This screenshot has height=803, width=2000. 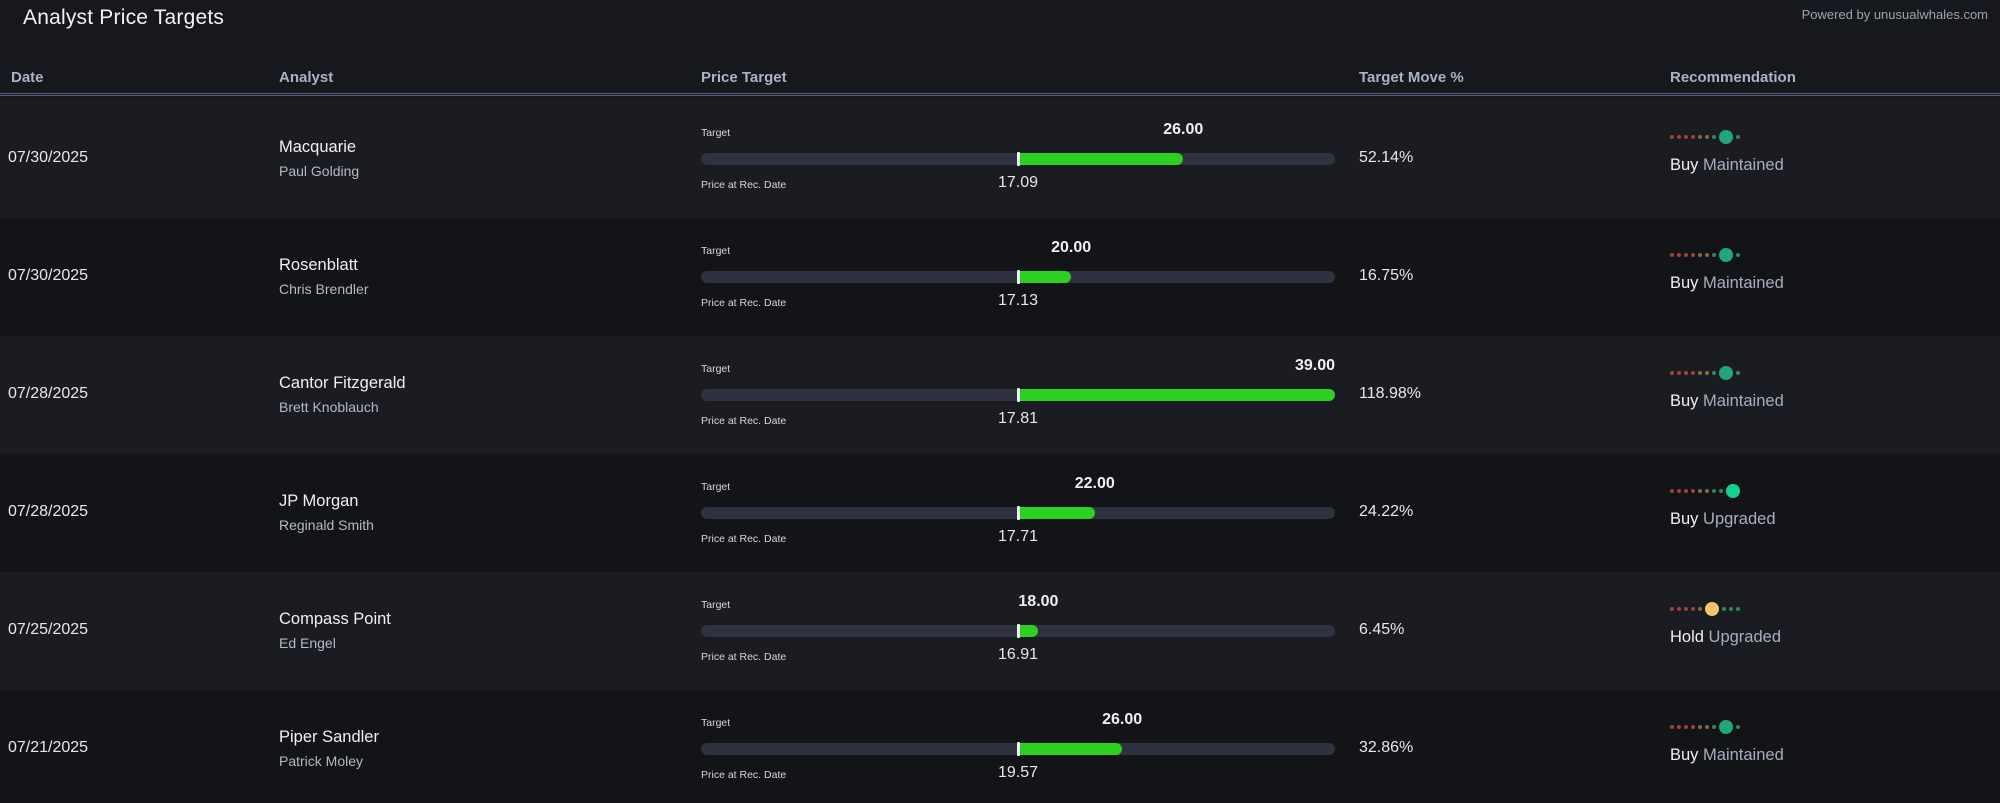 I want to click on price-target-bar: Target 39.00 Price at Rec. Date 17.81, so click(x=1018, y=395).